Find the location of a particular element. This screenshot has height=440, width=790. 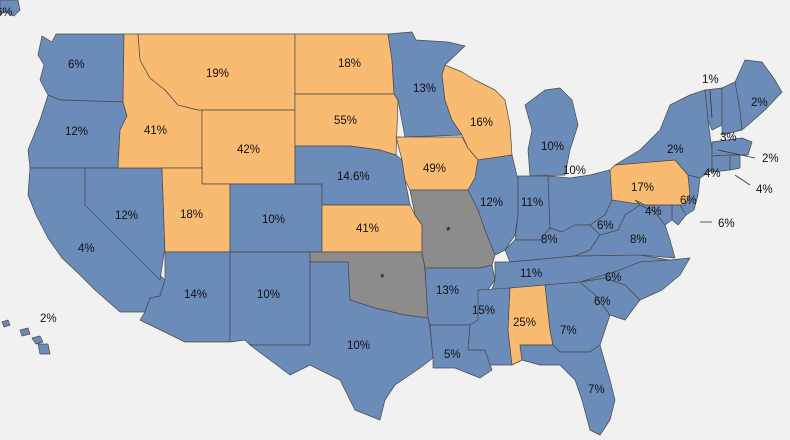

label-va: 8% is located at coordinates (638, 240).